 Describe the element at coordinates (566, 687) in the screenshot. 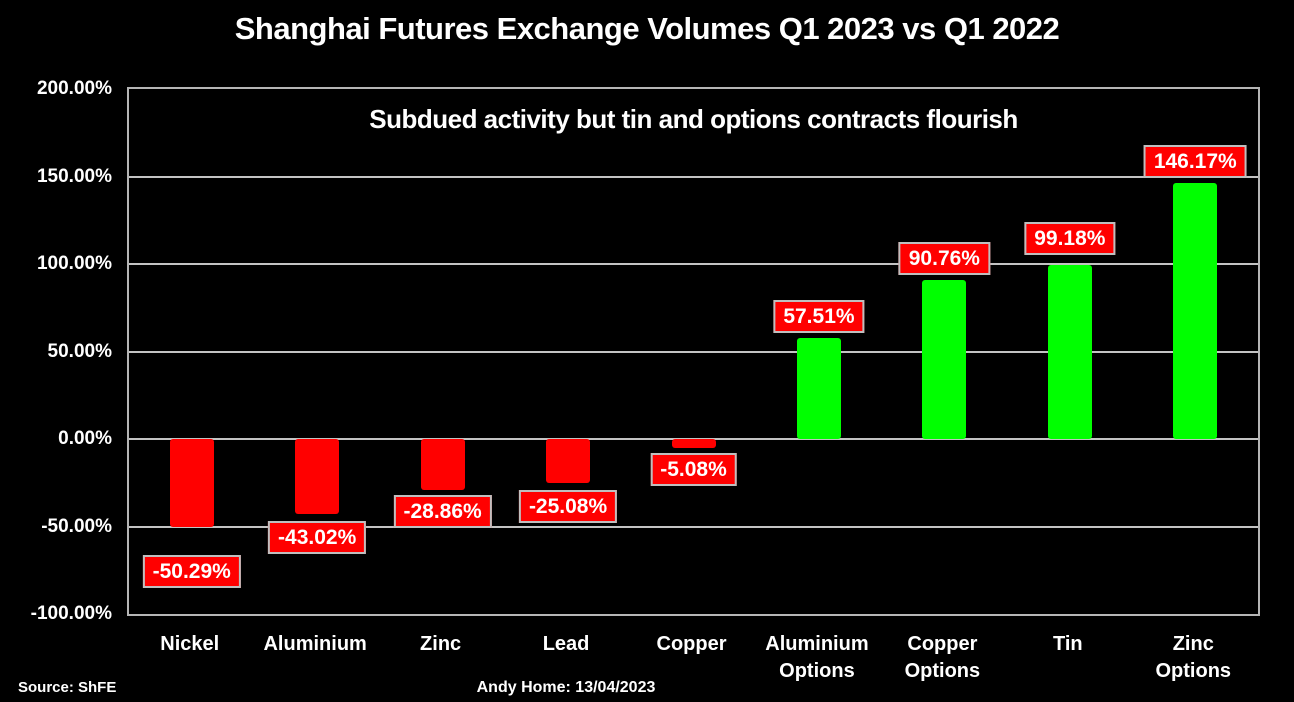

I see `author-credit: Andy Home: 13/04/2023` at that location.